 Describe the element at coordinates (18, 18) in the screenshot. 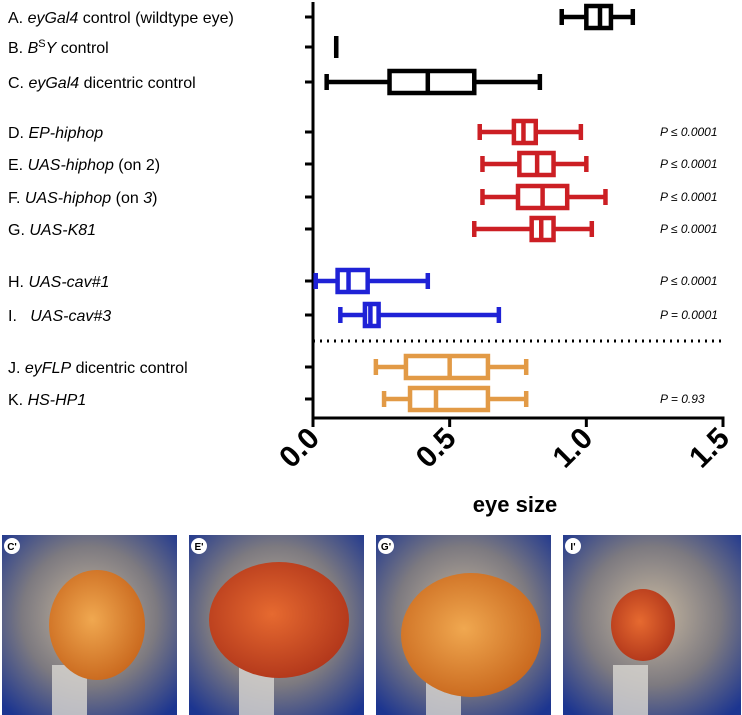

I see `label-part: A.` at that location.